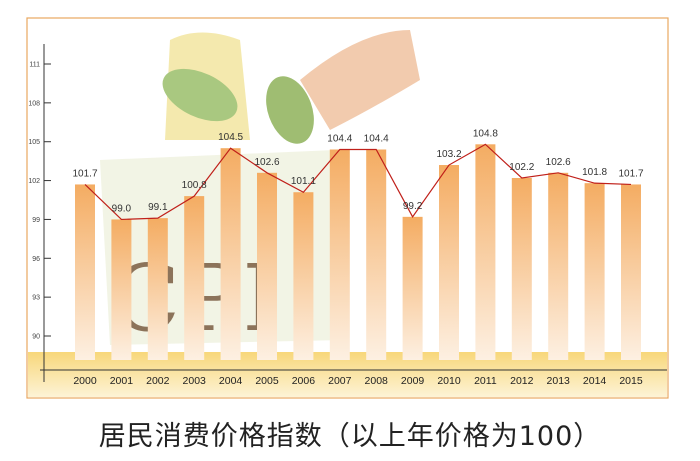 The width and height of the screenshot is (700, 461). What do you see at coordinates (303, 181) in the screenshot?
I see `data-label: 101.1` at bounding box center [303, 181].